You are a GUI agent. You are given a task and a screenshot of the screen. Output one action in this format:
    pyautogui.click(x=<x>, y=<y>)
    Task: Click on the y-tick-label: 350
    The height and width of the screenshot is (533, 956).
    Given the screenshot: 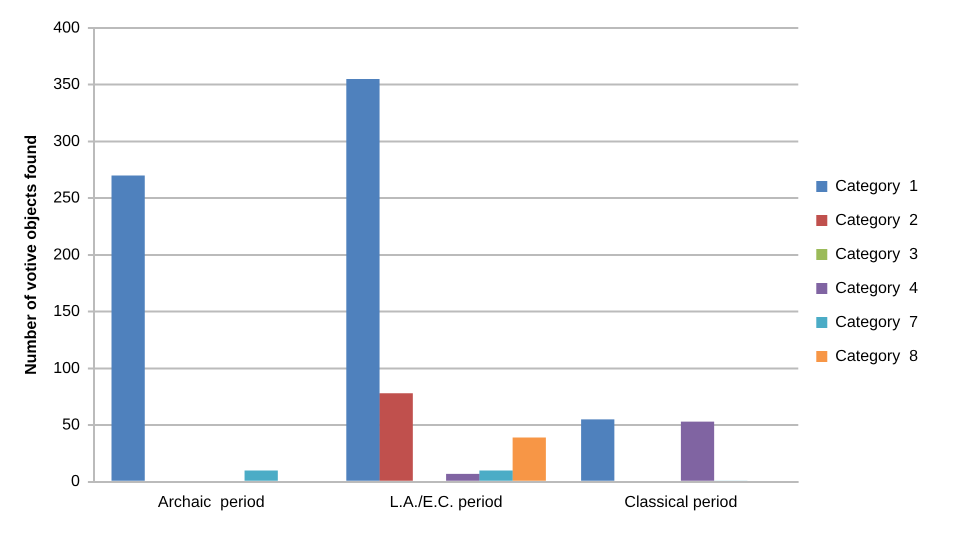 What is the action you would take?
    pyautogui.click(x=66, y=85)
    